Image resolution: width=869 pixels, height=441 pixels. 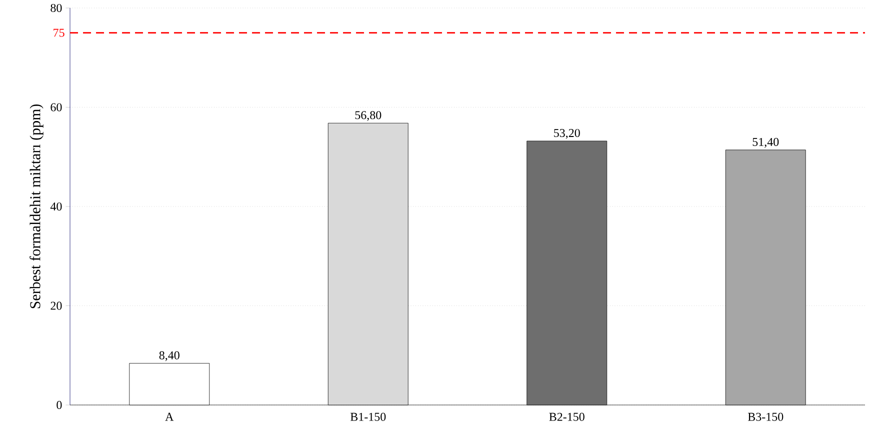 What do you see at coordinates (368, 116) in the screenshot?
I see `data-label: 56,80` at bounding box center [368, 116].